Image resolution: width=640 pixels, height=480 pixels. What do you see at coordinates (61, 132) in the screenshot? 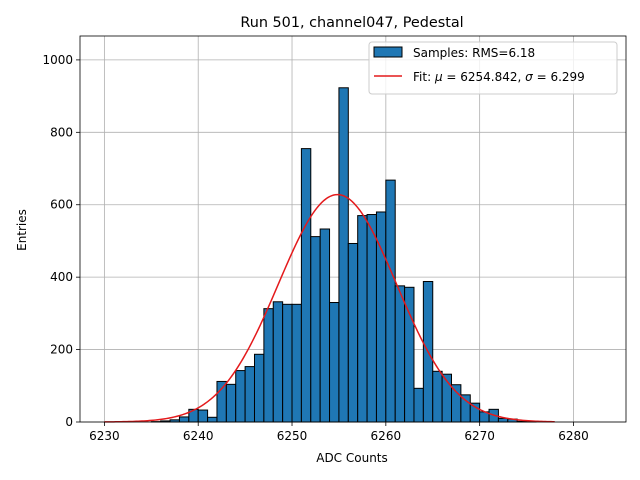
I see `y-tick-label: 800` at bounding box center [61, 132].